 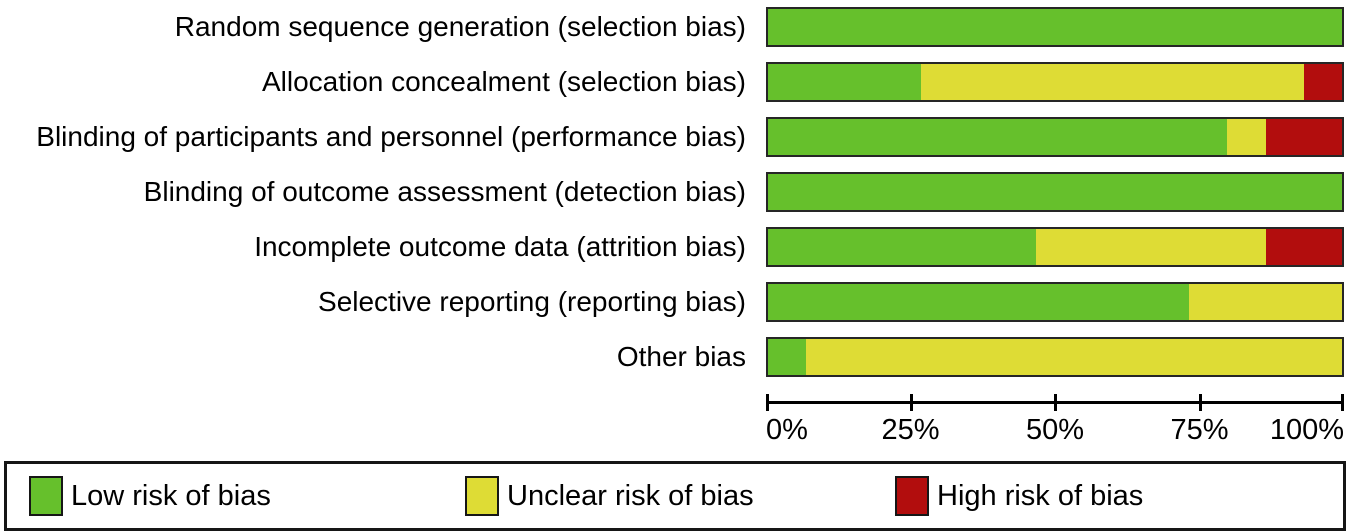 I want to click on legend-label-unclear: Unclear risk of bias, so click(x=630, y=495).